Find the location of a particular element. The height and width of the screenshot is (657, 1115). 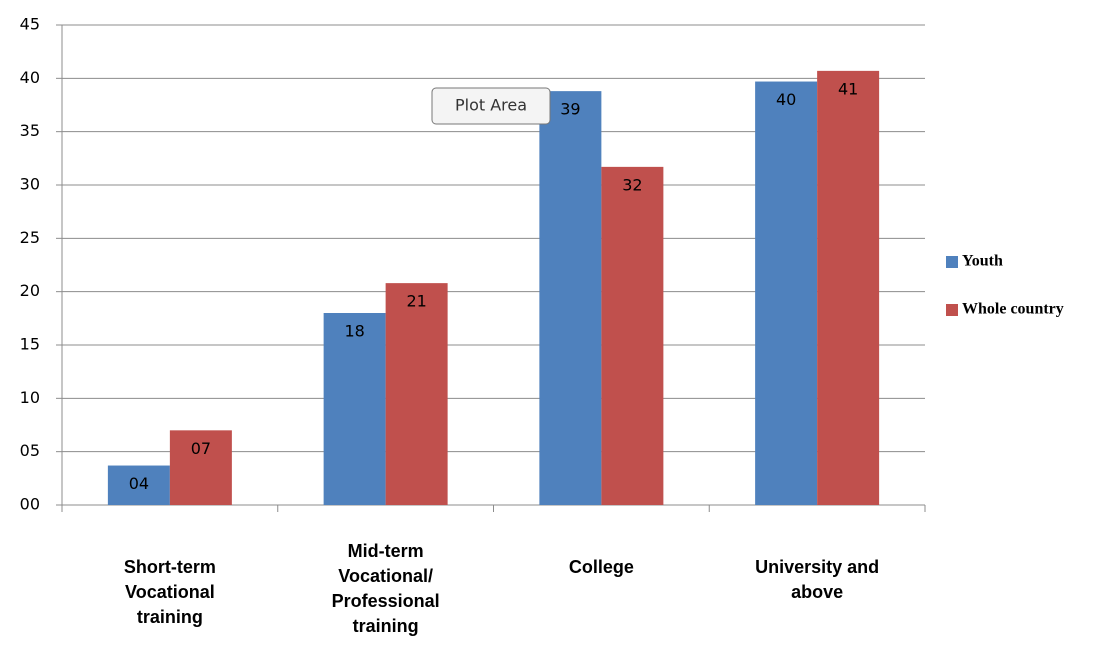

y-tick-label: 00 is located at coordinates (30, 504).